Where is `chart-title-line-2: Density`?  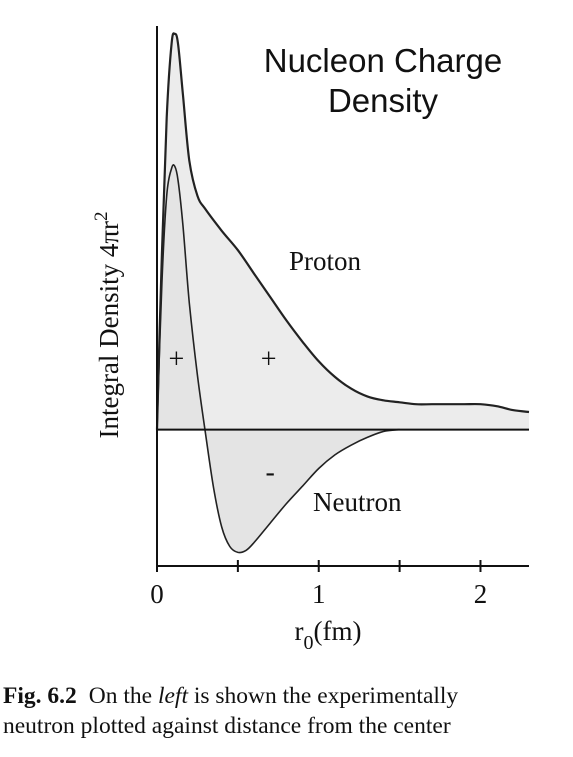 chart-title-line-2: Density is located at coordinates (383, 100).